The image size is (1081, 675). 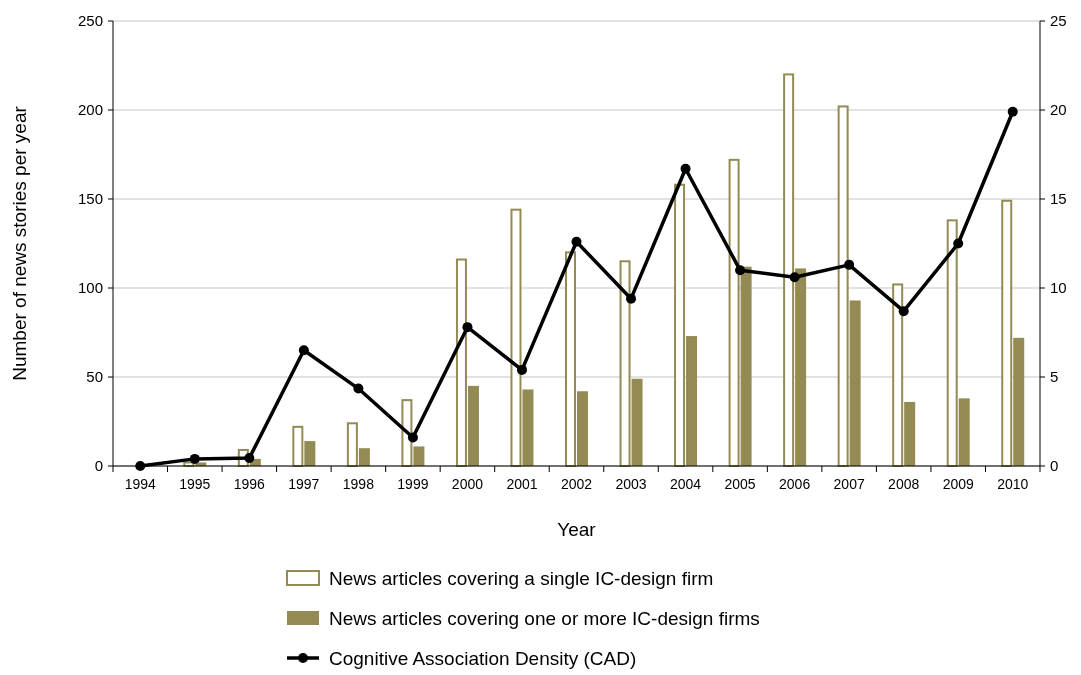 What do you see at coordinates (304, 484) in the screenshot?
I see `x-tick-label: 1997` at bounding box center [304, 484].